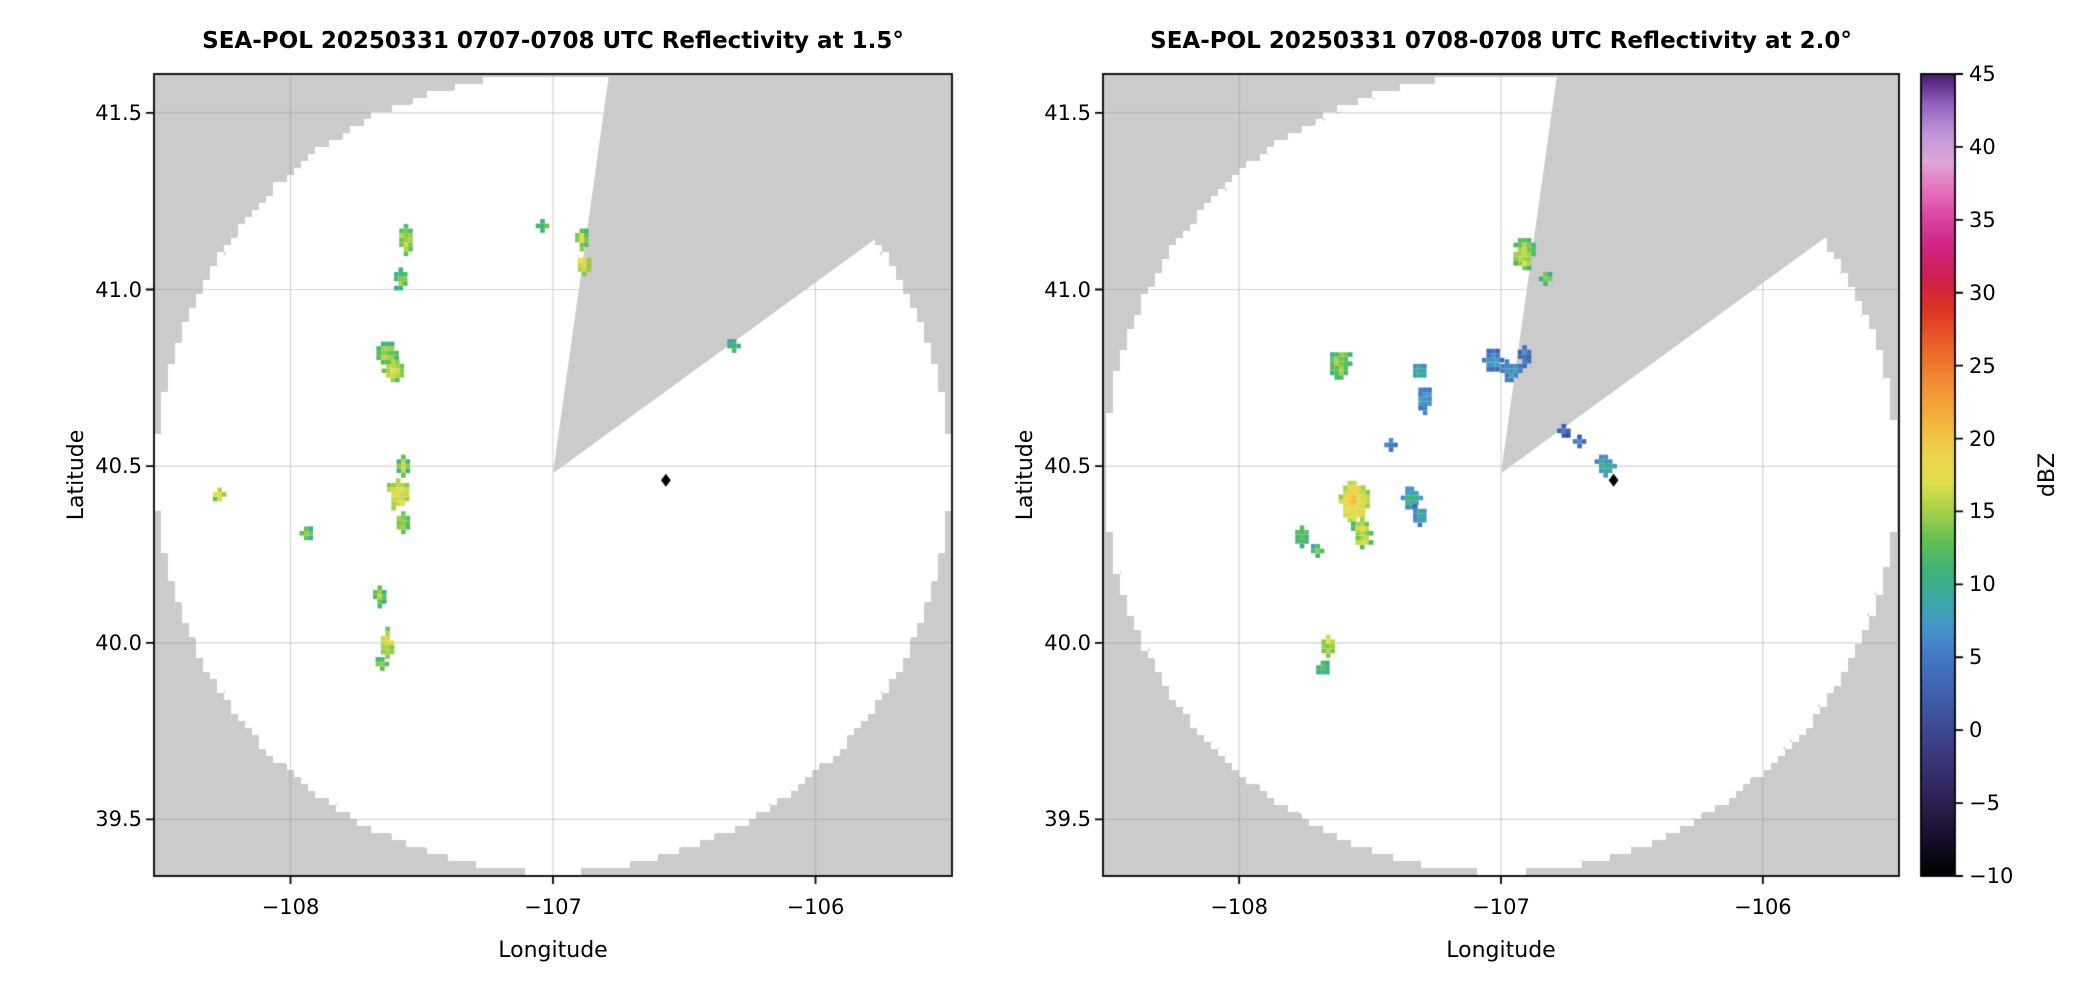  I want to click on colorbar-tick-label: 15, so click(1982, 511).